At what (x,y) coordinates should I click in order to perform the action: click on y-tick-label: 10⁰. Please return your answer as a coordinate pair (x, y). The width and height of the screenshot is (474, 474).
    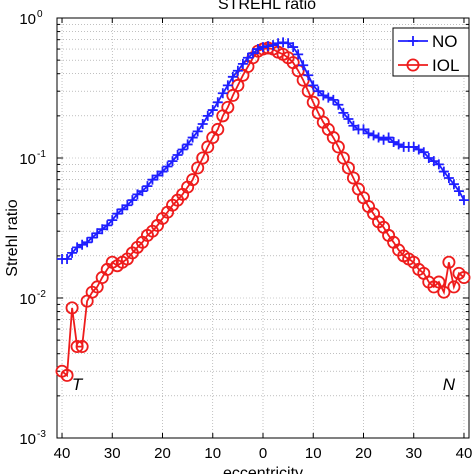
    Looking at the image, I should click on (31, 18).